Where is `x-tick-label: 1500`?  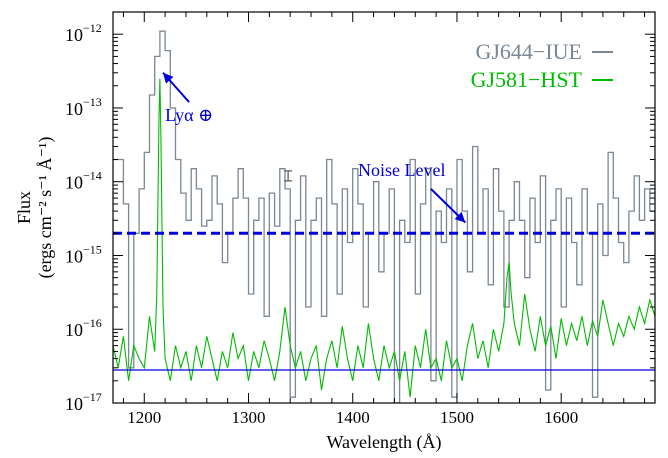
x-tick-label: 1500 is located at coordinates (457, 417).